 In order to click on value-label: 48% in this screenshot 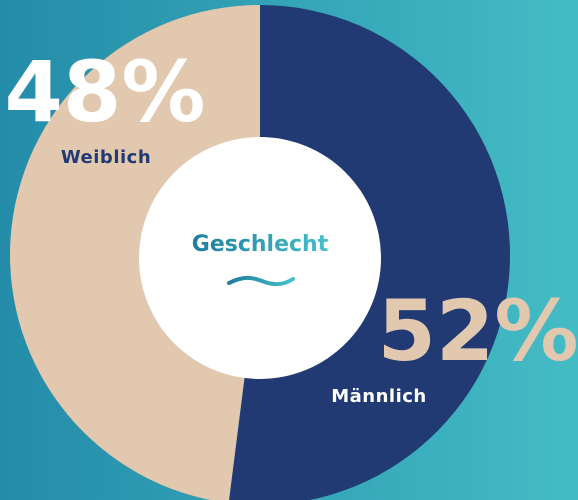, I will do `click(104, 92)`.